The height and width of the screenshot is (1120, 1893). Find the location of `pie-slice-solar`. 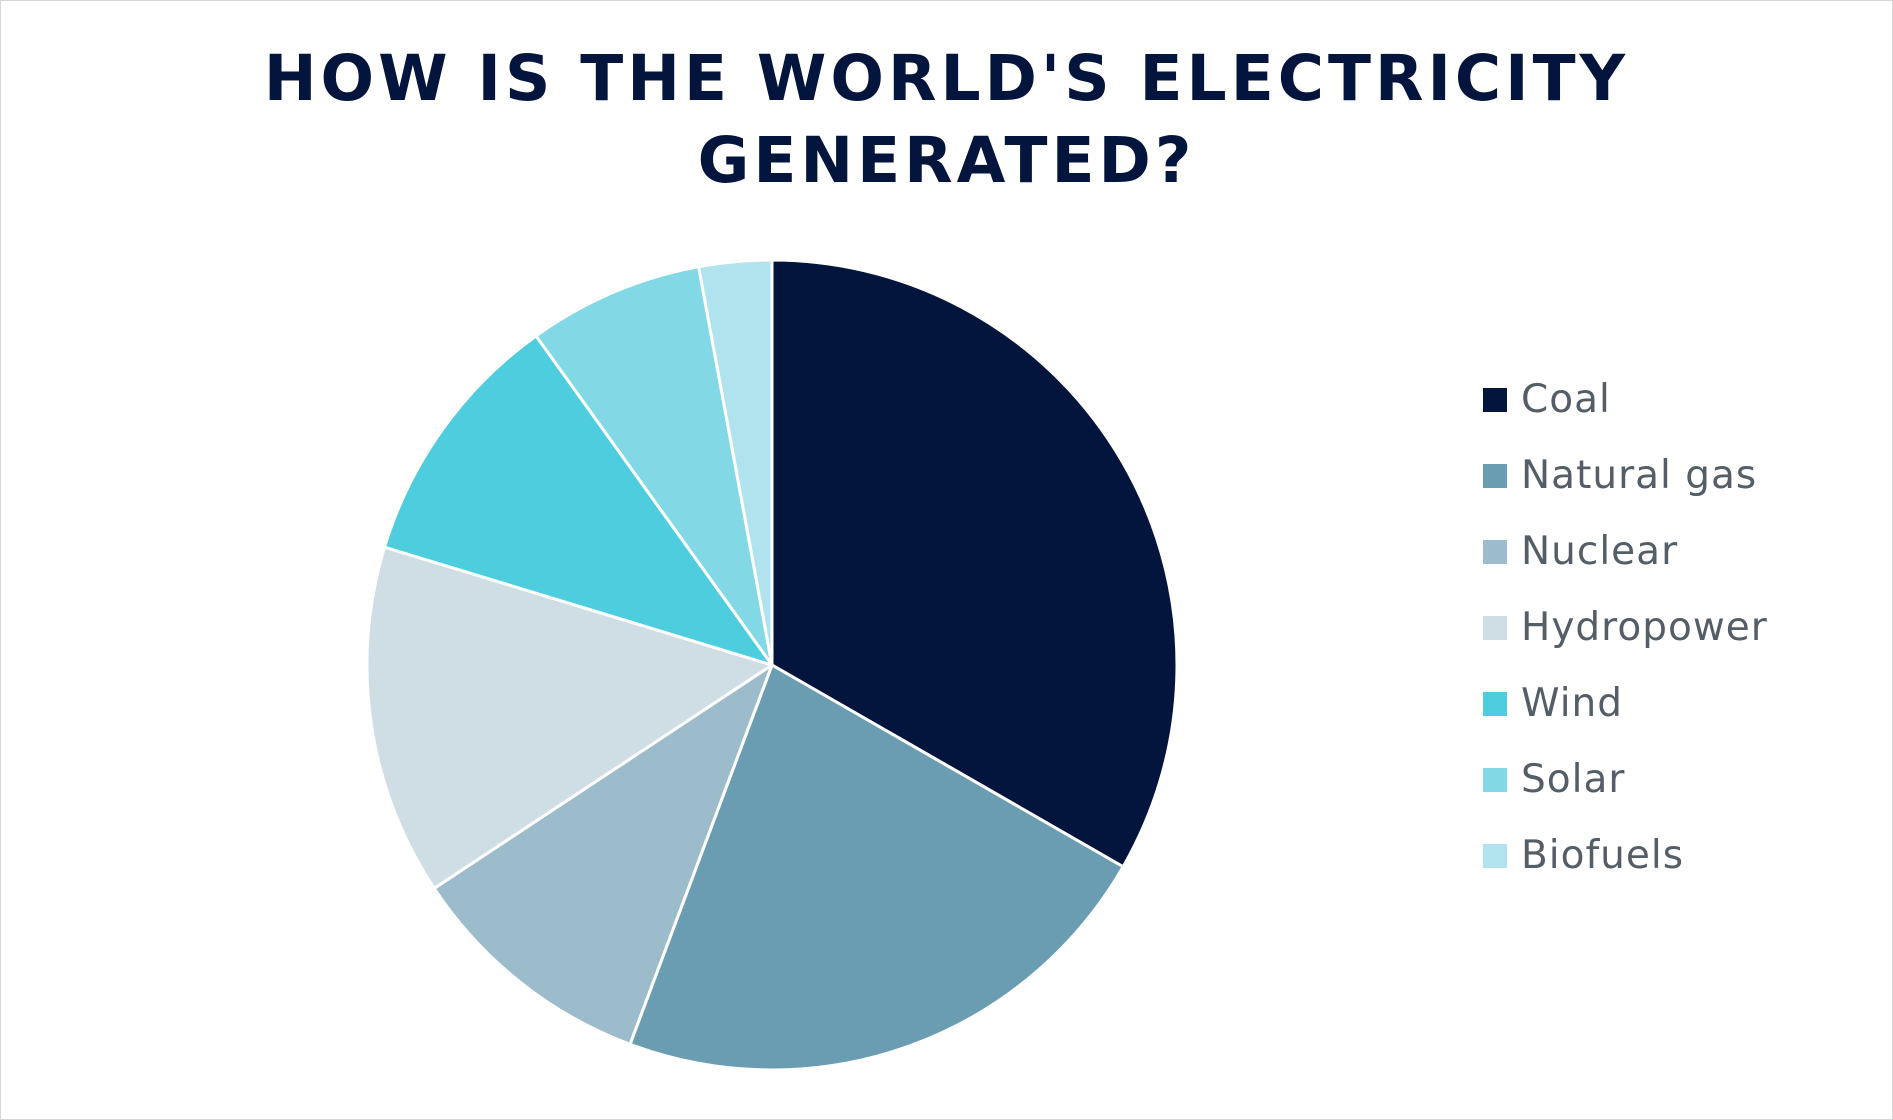

pie-slice-solar is located at coordinates (654, 466).